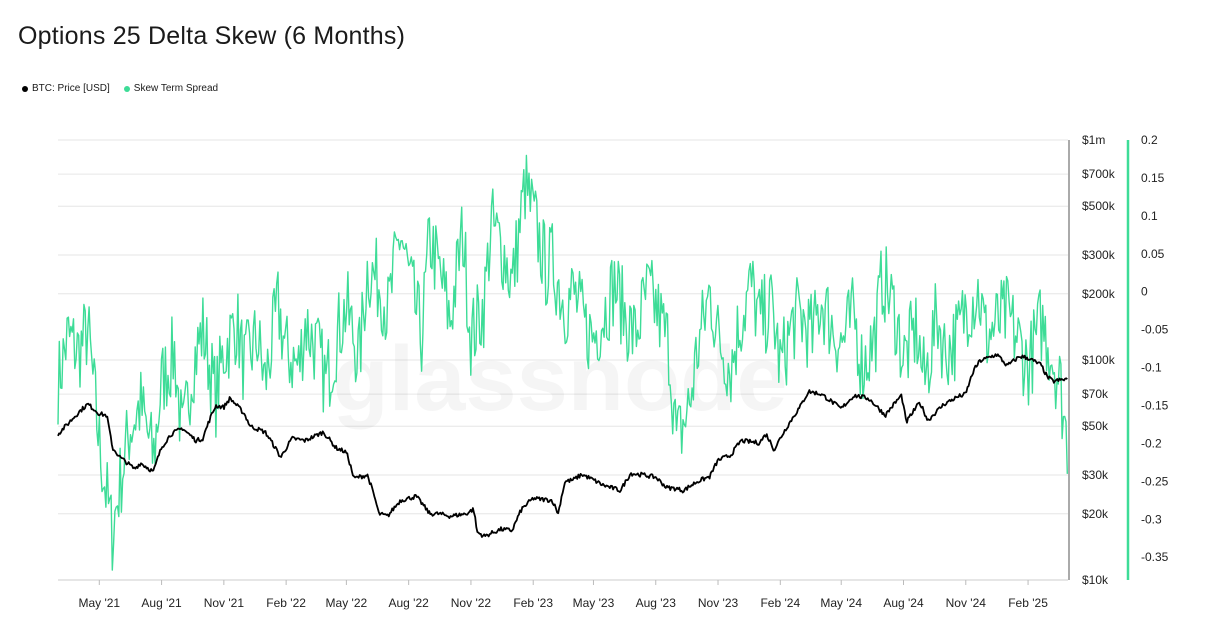 Image resolution: width=1230 pixels, height=639 pixels. What do you see at coordinates (903, 603) in the screenshot?
I see `x-tick-label: Aug '24` at bounding box center [903, 603].